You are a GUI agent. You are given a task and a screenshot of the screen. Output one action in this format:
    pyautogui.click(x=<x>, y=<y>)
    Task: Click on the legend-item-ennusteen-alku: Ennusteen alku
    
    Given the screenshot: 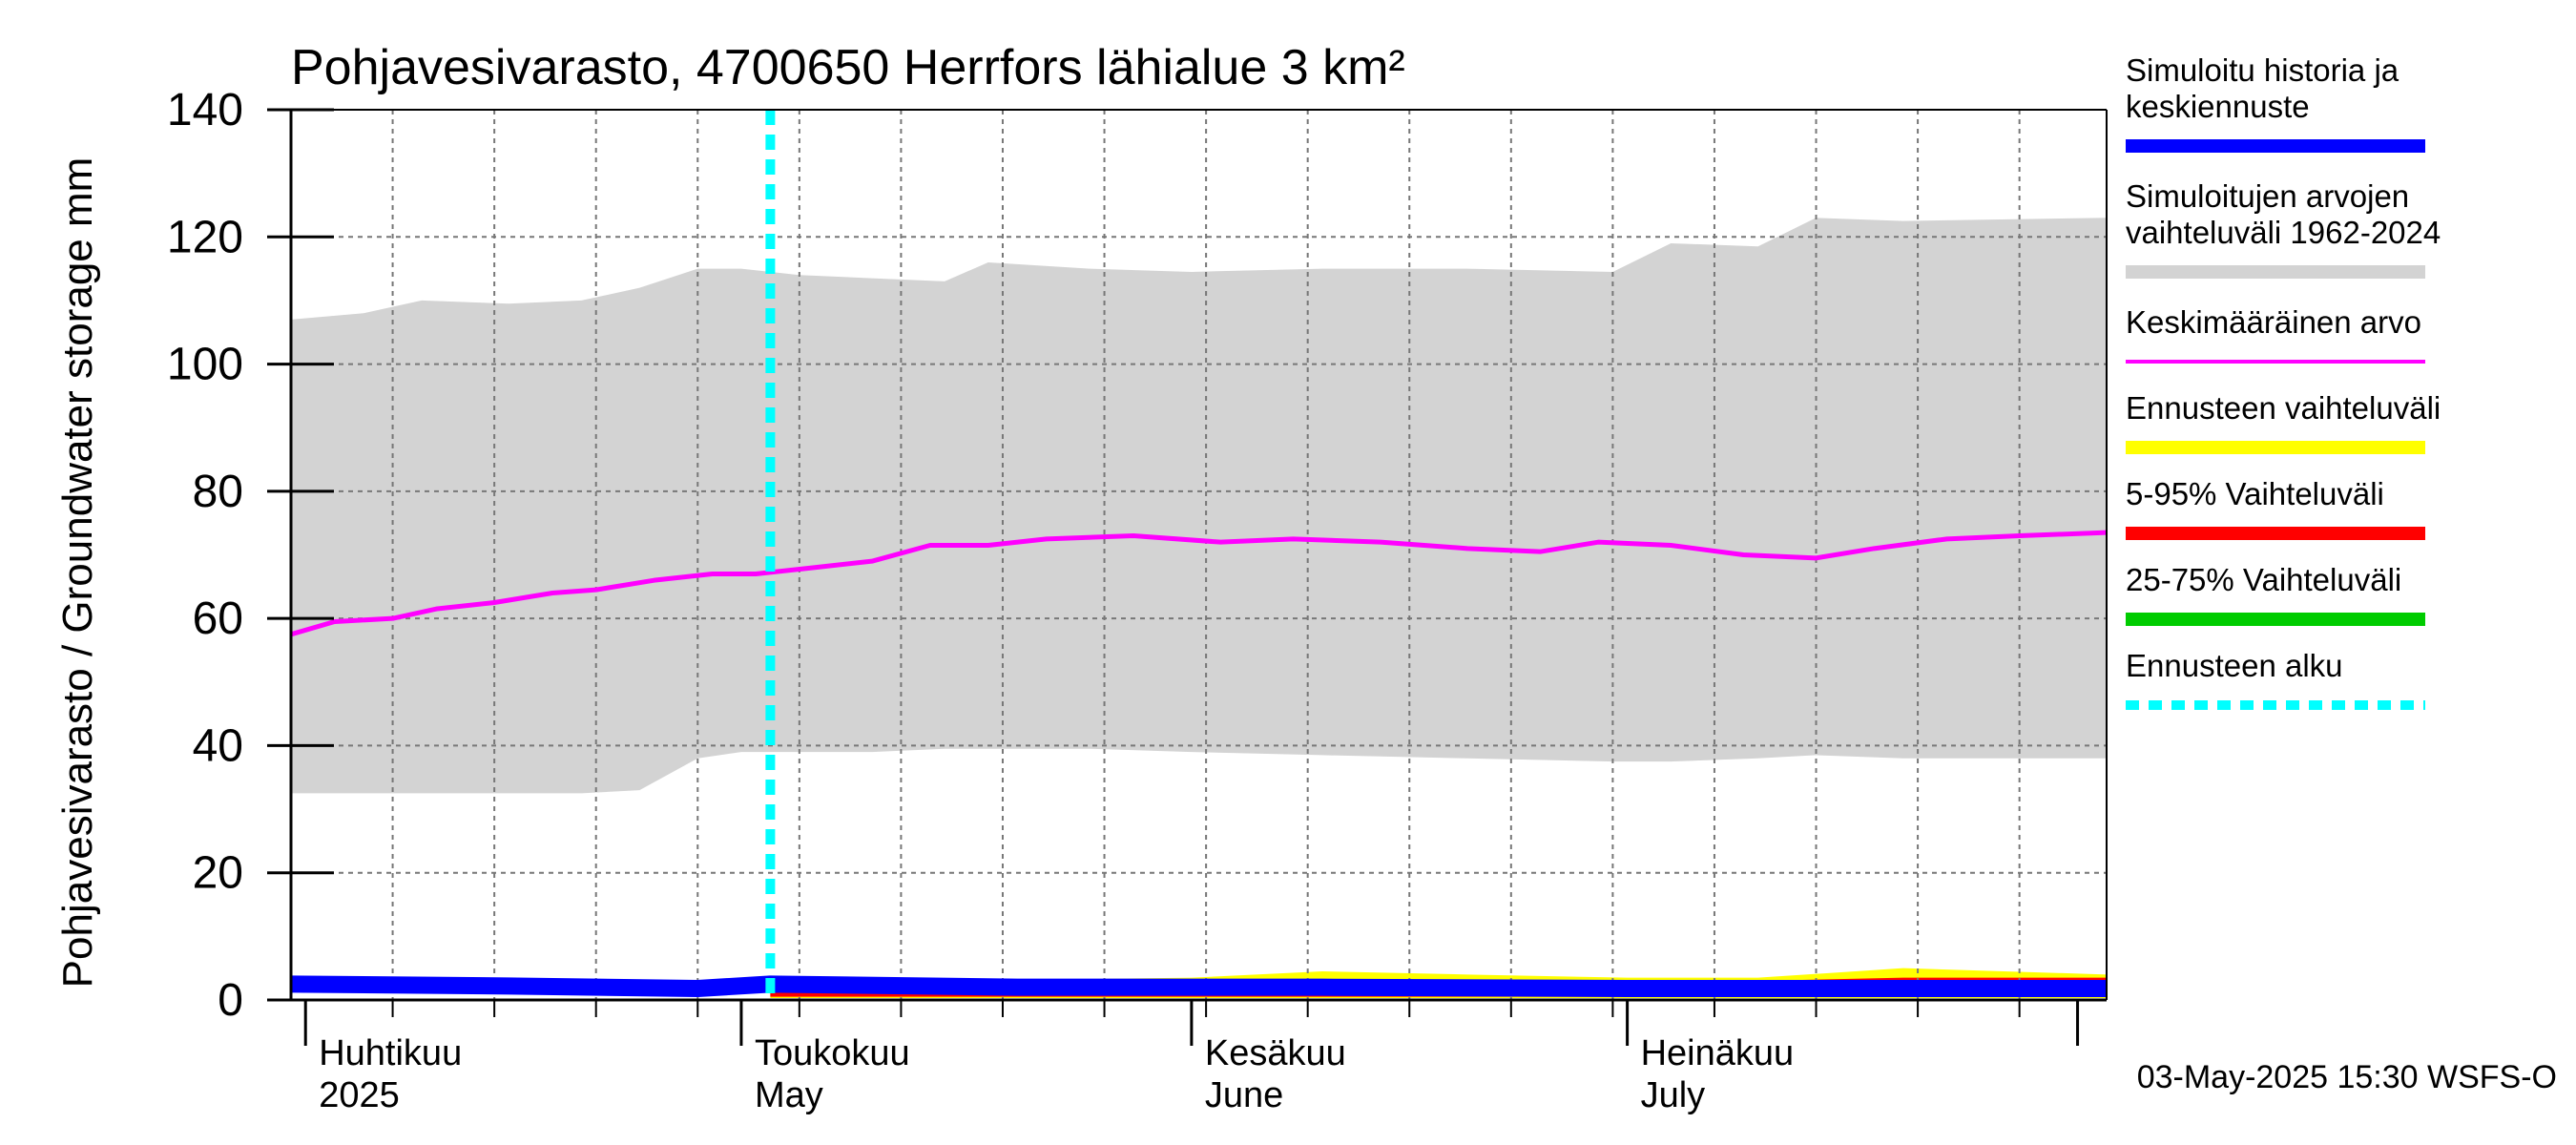 What is the action you would take?
    pyautogui.click(x=2275, y=679)
    